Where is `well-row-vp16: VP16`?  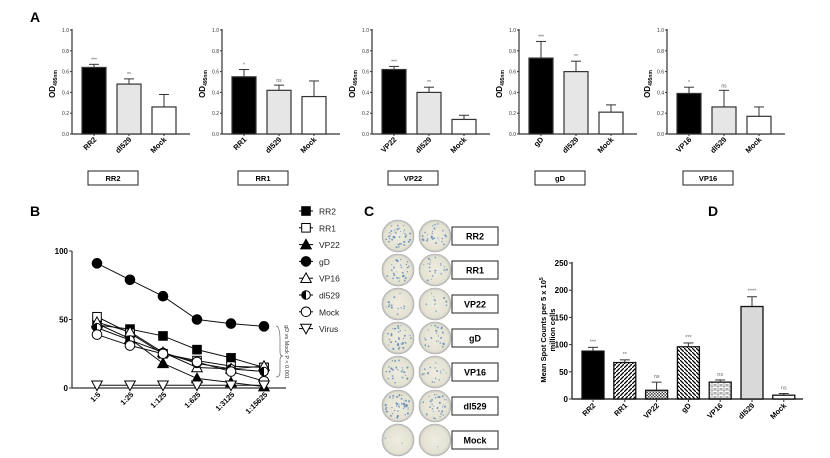
well-row-vp16: VP16 is located at coordinates (440, 372).